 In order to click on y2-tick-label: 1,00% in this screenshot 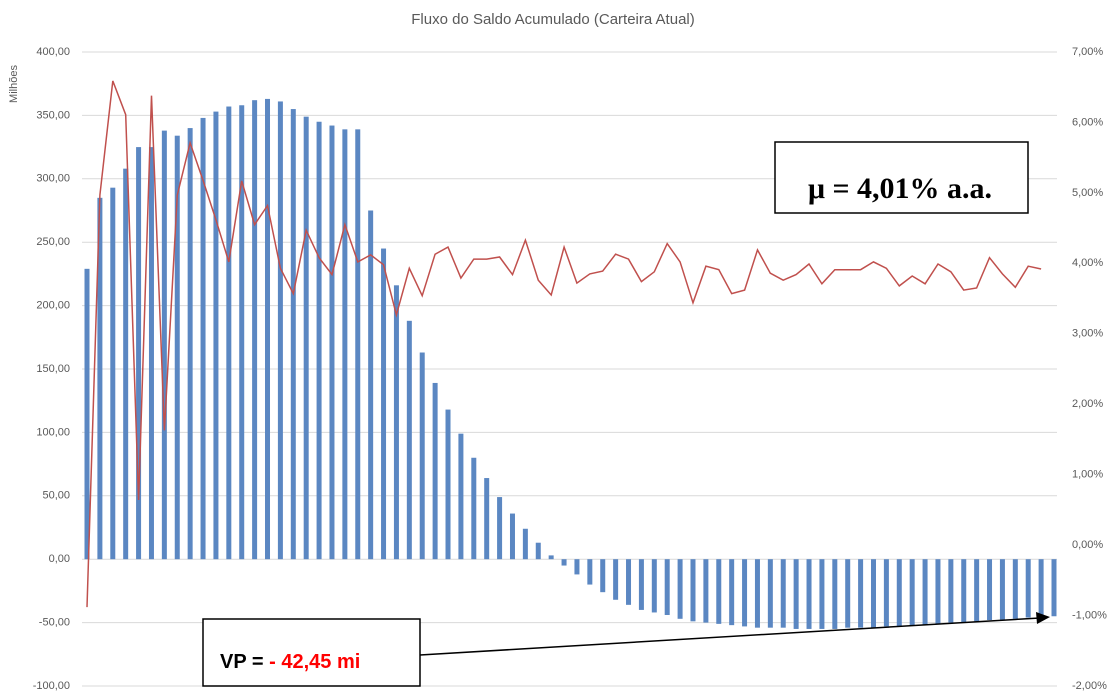, I will do `click(1087, 475)`.